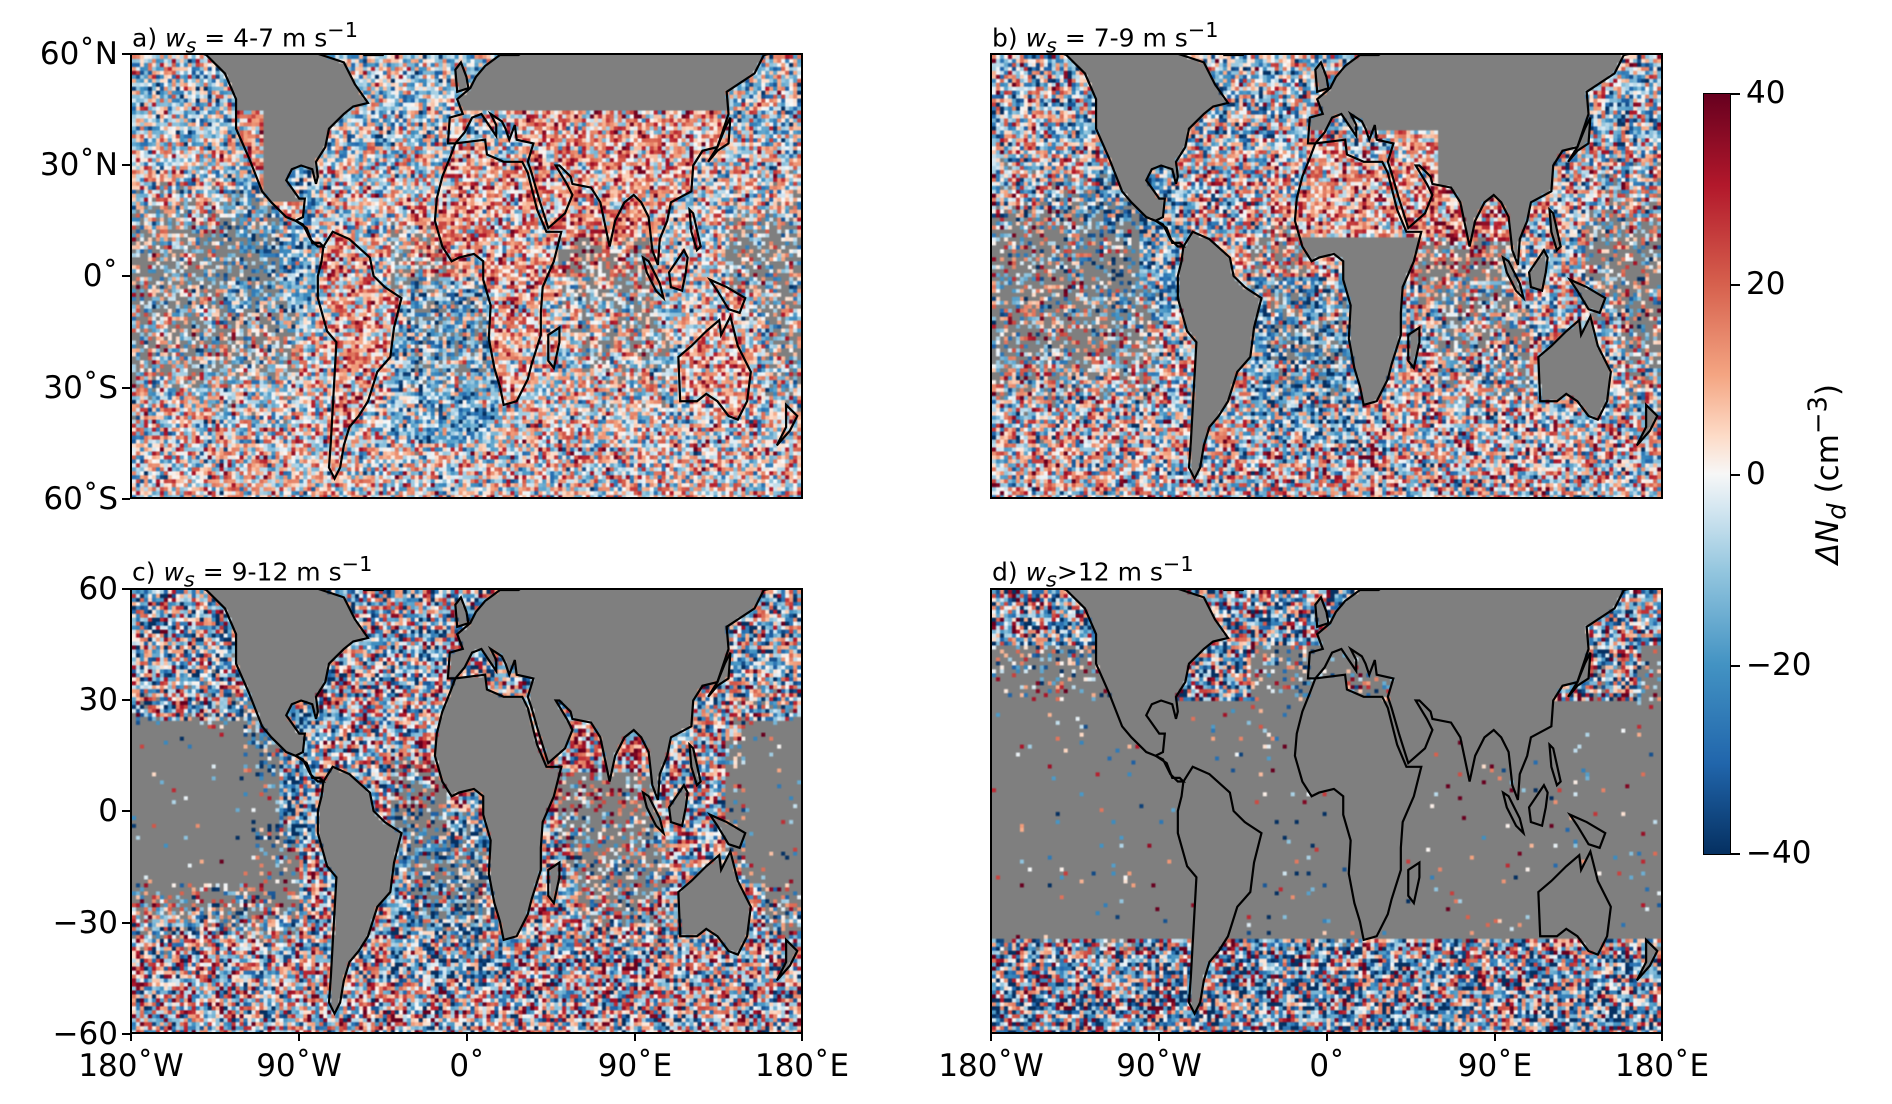 The width and height of the screenshot is (1892, 1104). I want to click on ytick-bottom-minus60: −60, so click(85, 1034).